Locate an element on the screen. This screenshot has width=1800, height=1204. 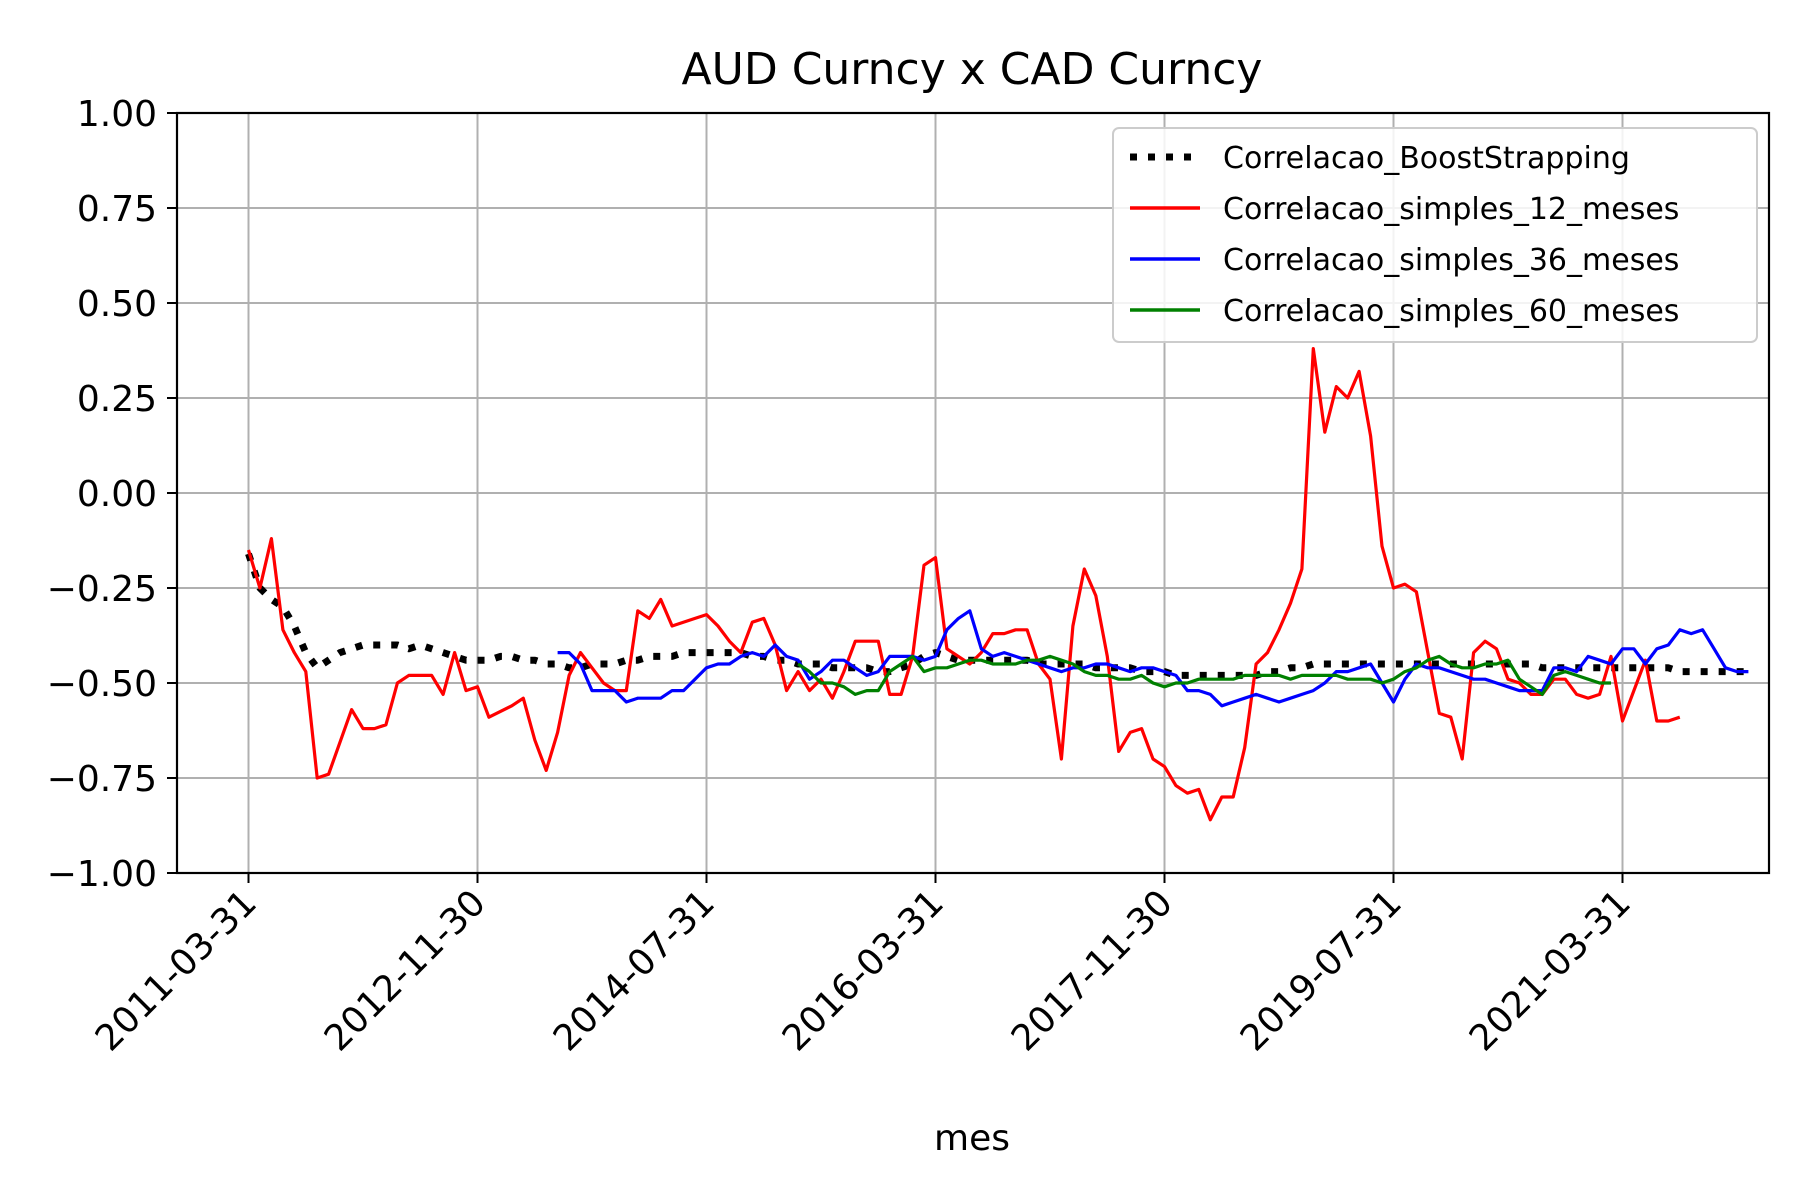
y-tick-label: 0.75 is located at coordinates (117, 209).